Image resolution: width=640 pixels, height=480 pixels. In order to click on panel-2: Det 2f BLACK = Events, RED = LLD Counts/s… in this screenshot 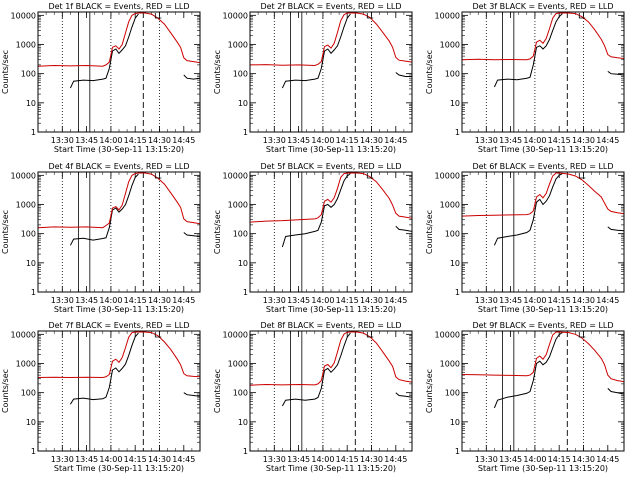, I will do `click(313, 78)`.